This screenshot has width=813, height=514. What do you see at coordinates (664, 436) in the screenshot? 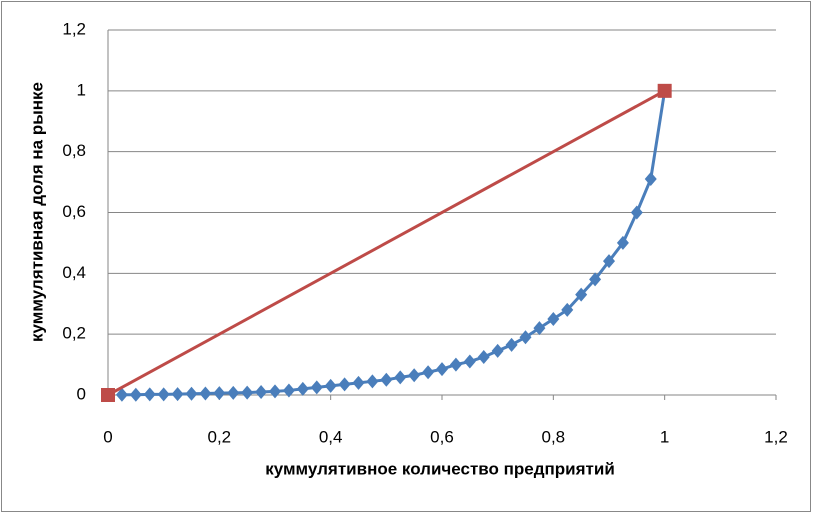
I see `x-tick-label: 1` at bounding box center [664, 436].